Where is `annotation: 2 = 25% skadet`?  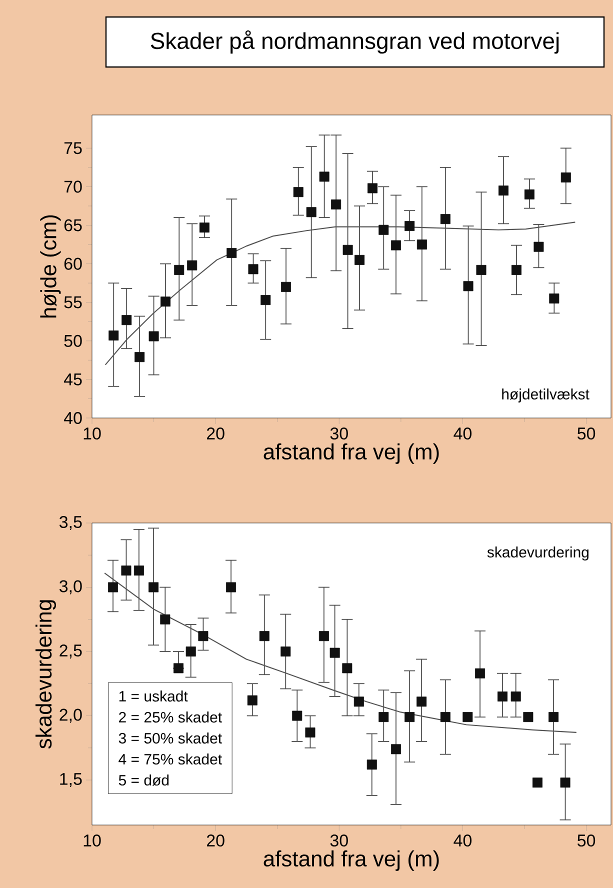 annotation: 2 = 25% skadet is located at coordinates (170, 717).